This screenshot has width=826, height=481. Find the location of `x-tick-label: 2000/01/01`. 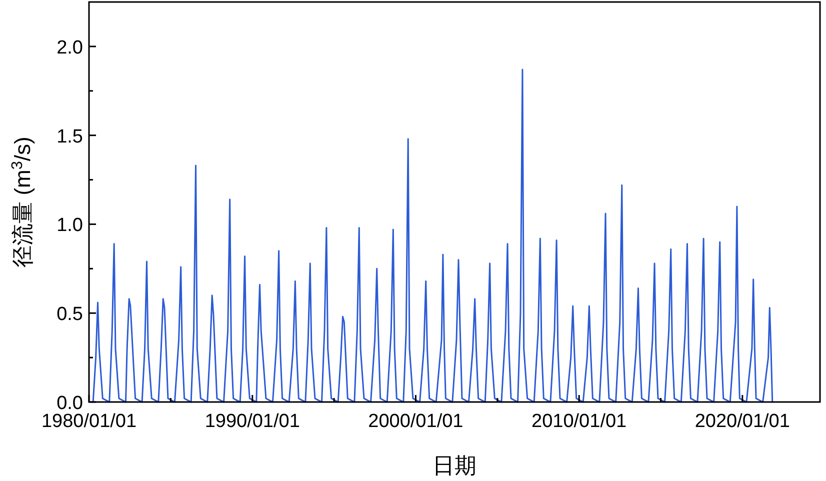

x-tick-label: 2000/01/01 is located at coordinates (416, 421).